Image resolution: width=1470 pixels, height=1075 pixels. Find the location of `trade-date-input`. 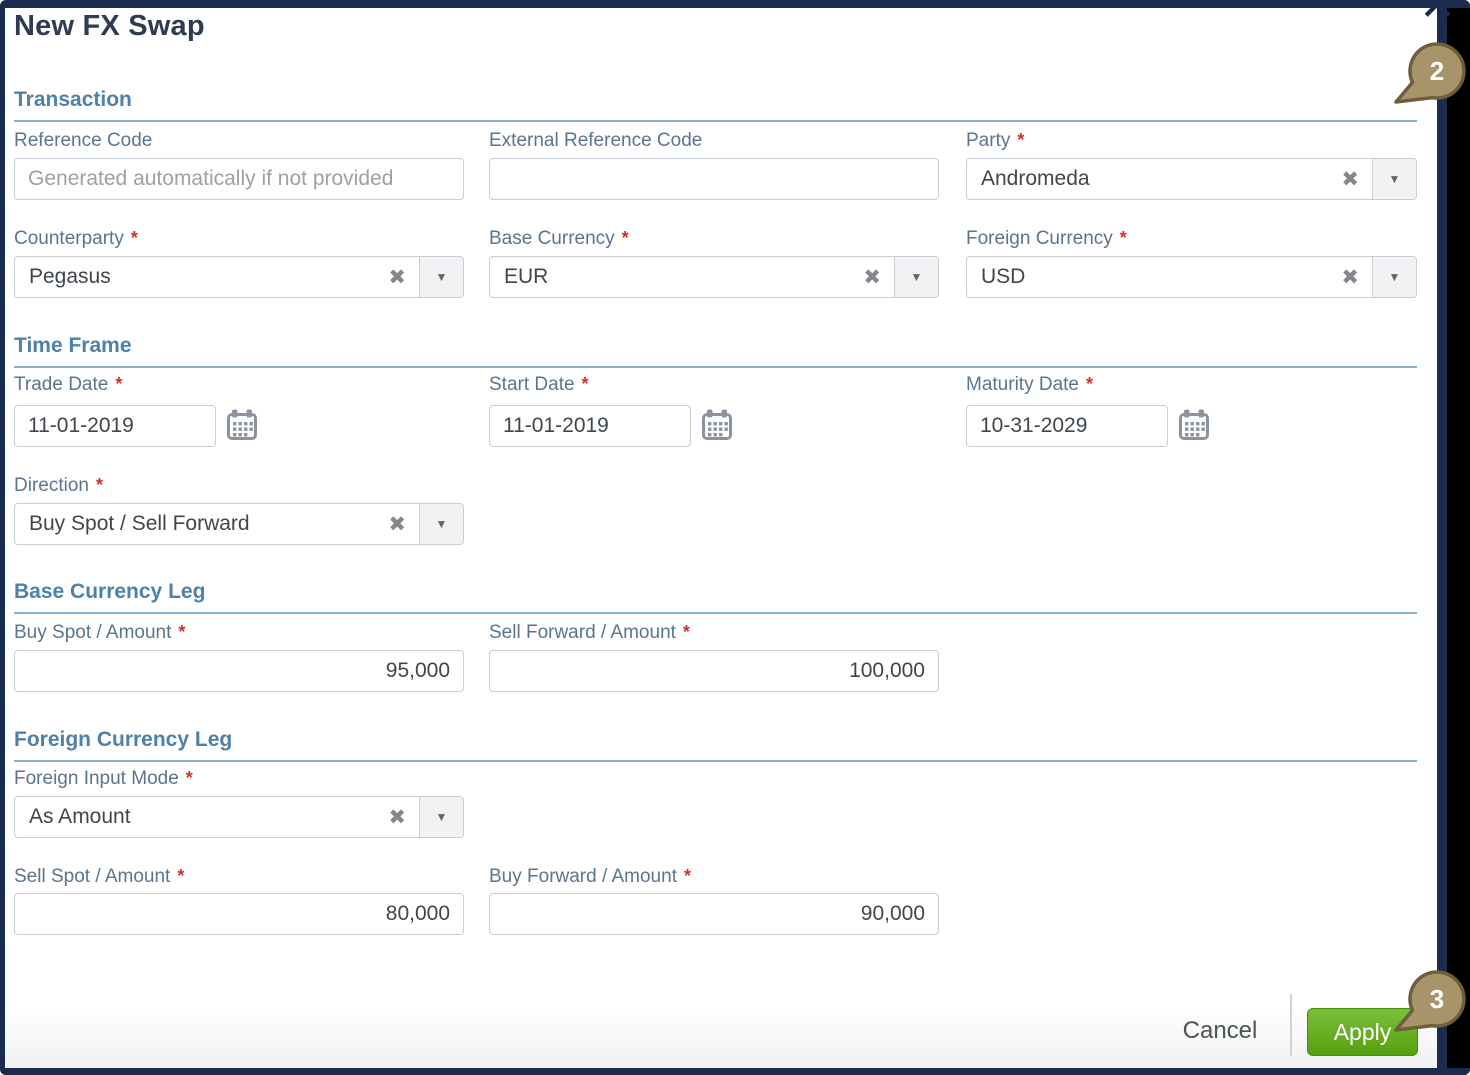

trade-date-input is located at coordinates (115, 426).